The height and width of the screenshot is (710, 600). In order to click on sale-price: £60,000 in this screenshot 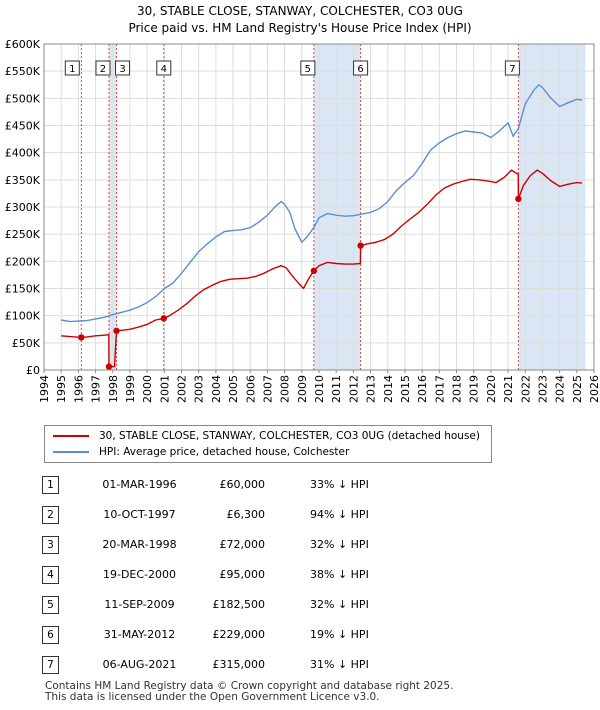, I will do `click(242, 484)`.